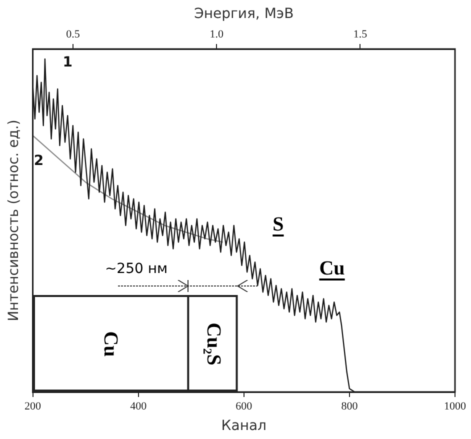  I want to click on y-axis-title: Интенсивность (относ. ед.), so click(14, 221).